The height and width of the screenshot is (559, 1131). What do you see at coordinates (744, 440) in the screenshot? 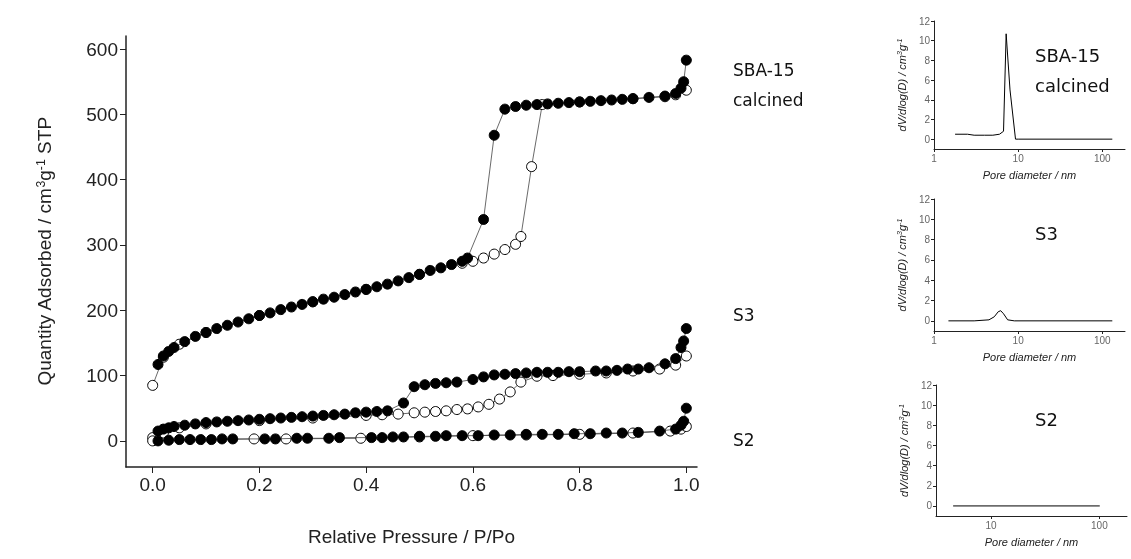
I see `text: S2` at bounding box center [744, 440].